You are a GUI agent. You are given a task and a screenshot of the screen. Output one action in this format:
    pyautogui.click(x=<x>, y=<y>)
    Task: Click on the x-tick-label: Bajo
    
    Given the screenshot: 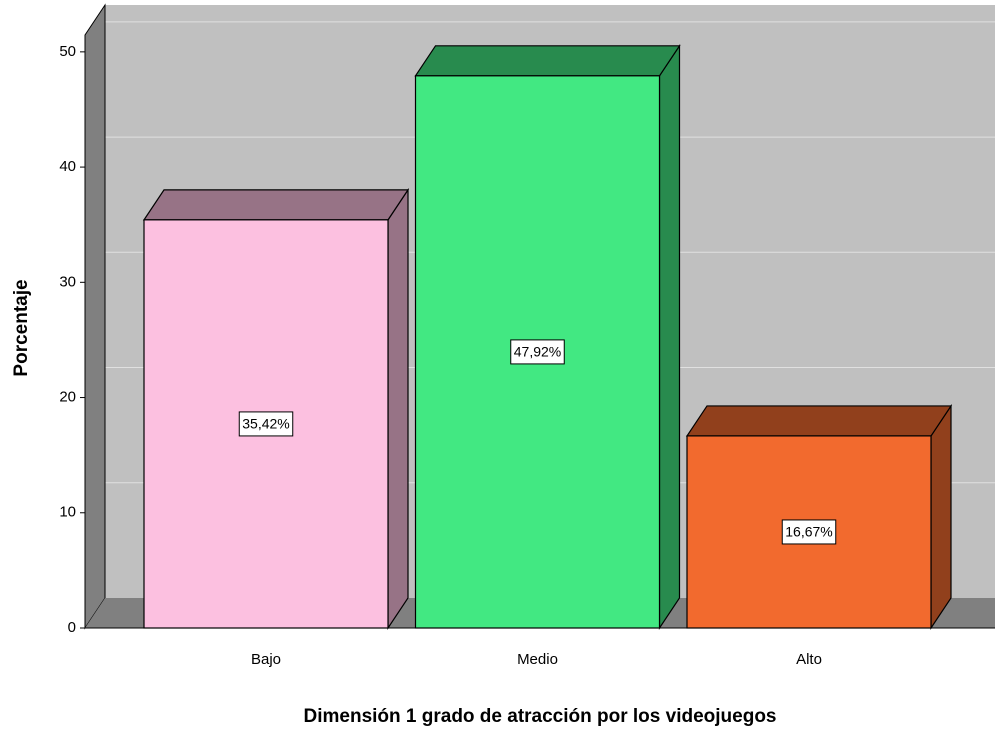 What is the action you would take?
    pyautogui.click(x=266, y=659)
    